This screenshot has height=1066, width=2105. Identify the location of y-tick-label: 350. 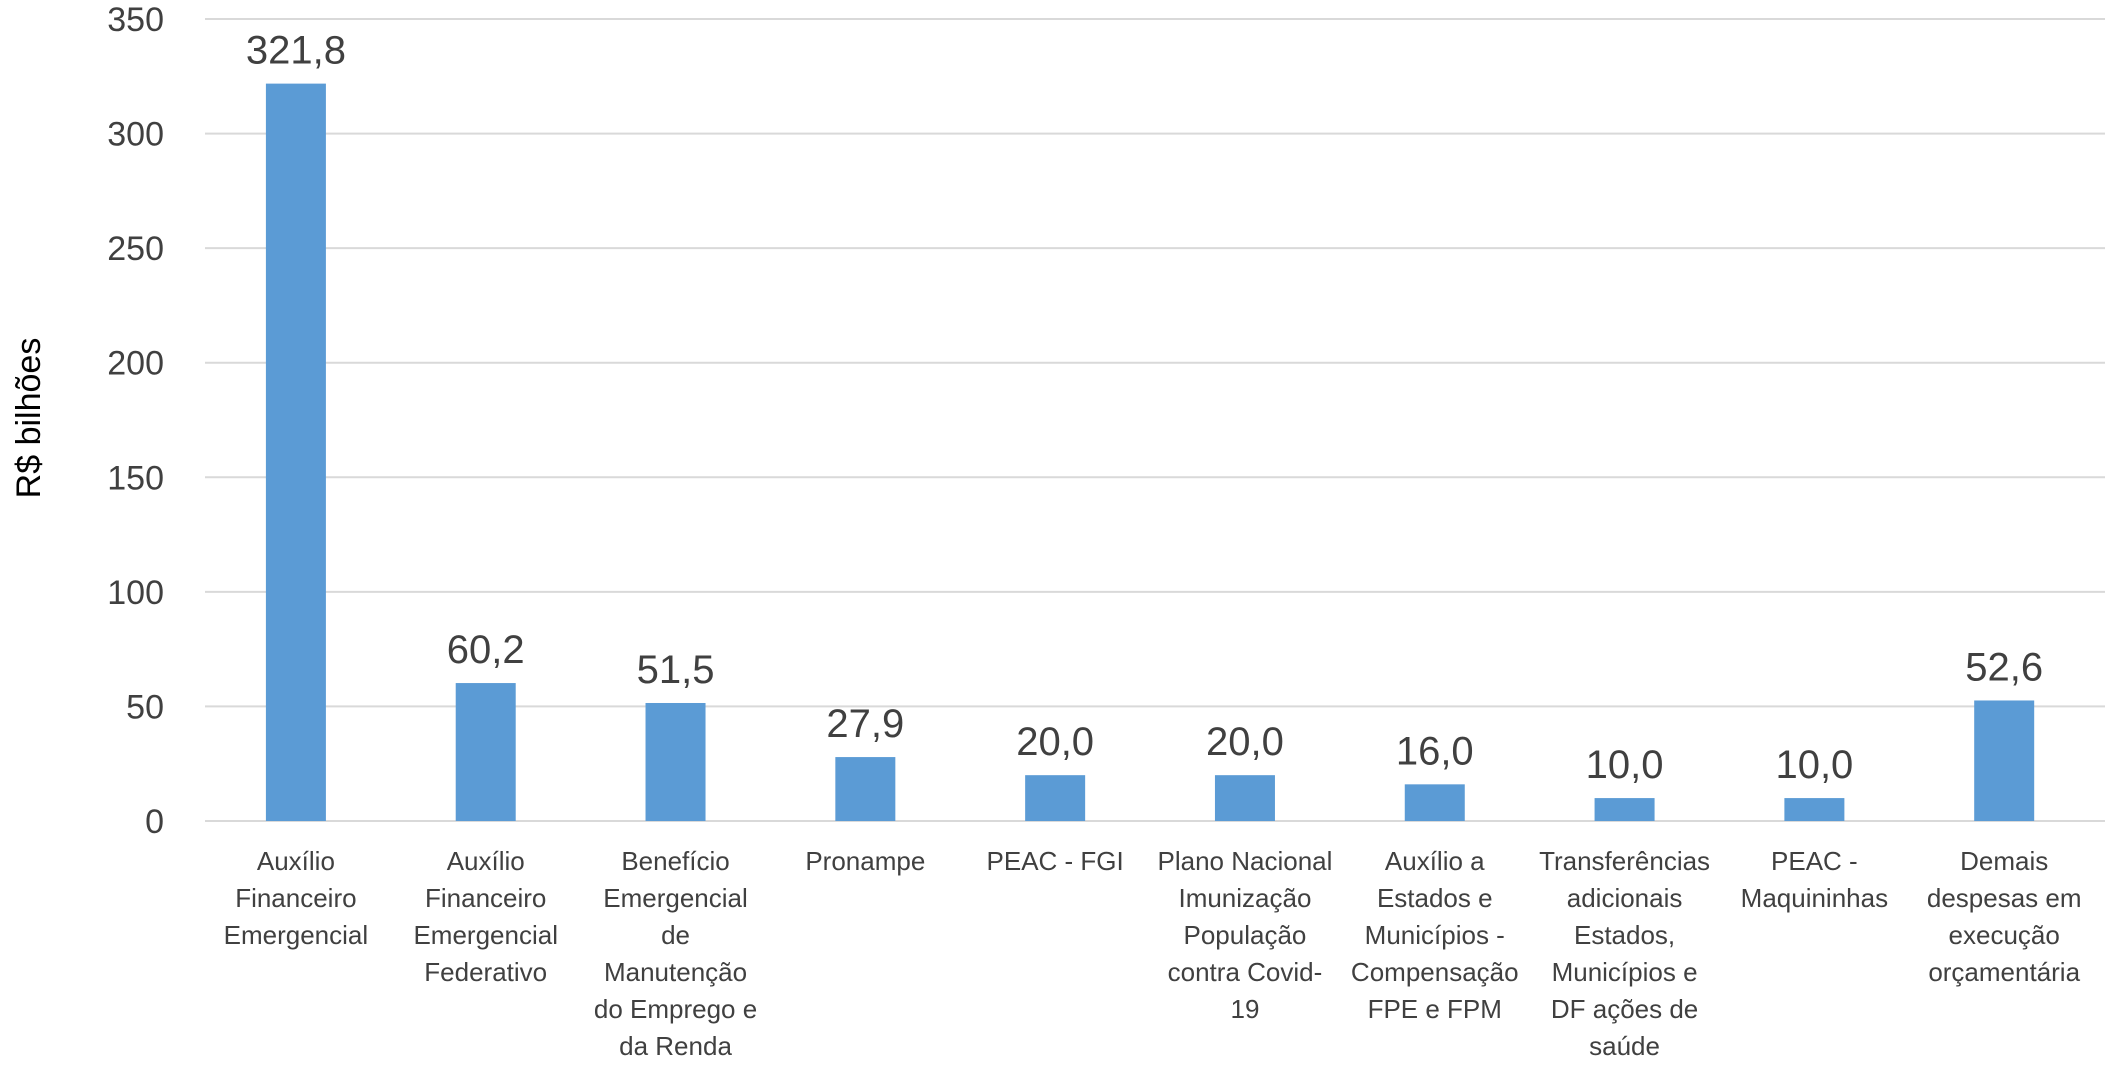
(135, 20).